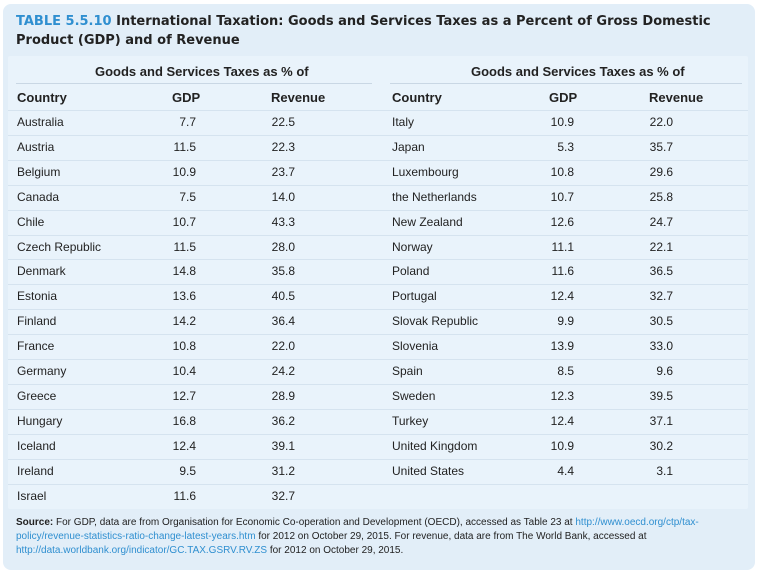  I want to click on right-country-cell: Slovak Republic, so click(435, 321).